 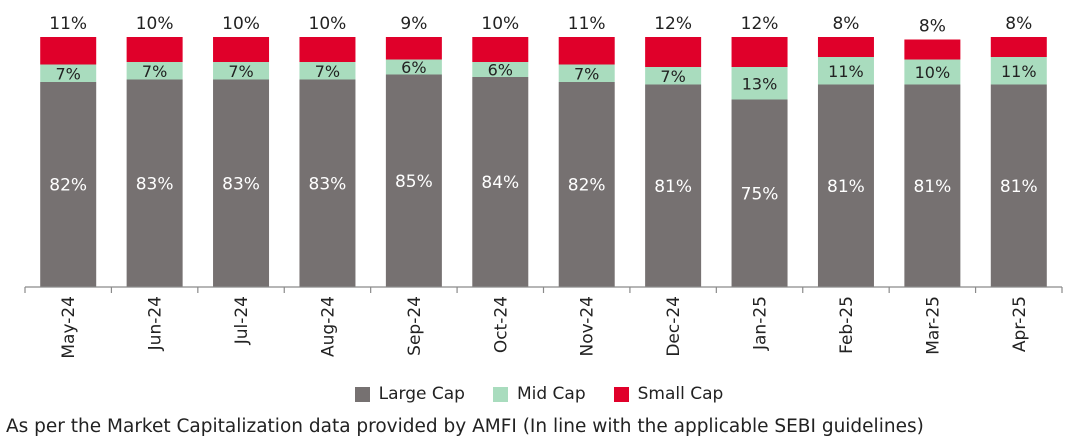 I want to click on legend-label-mid-cap: Mid Cap, so click(x=551, y=394).